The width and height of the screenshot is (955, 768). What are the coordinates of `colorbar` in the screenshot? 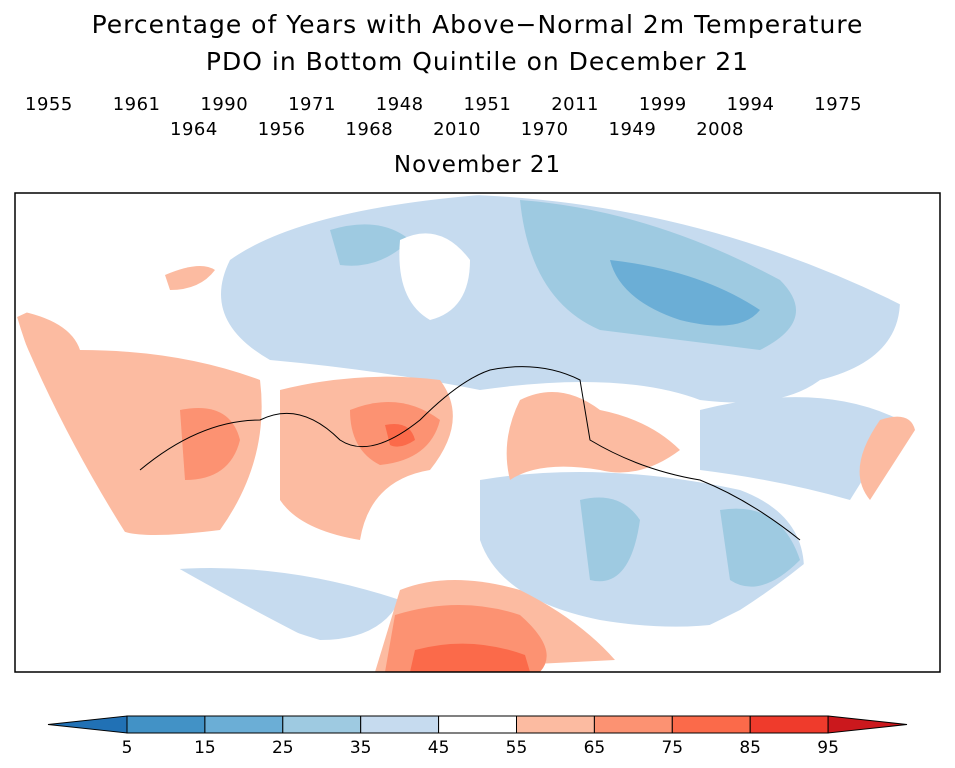 It's located at (477, 724).